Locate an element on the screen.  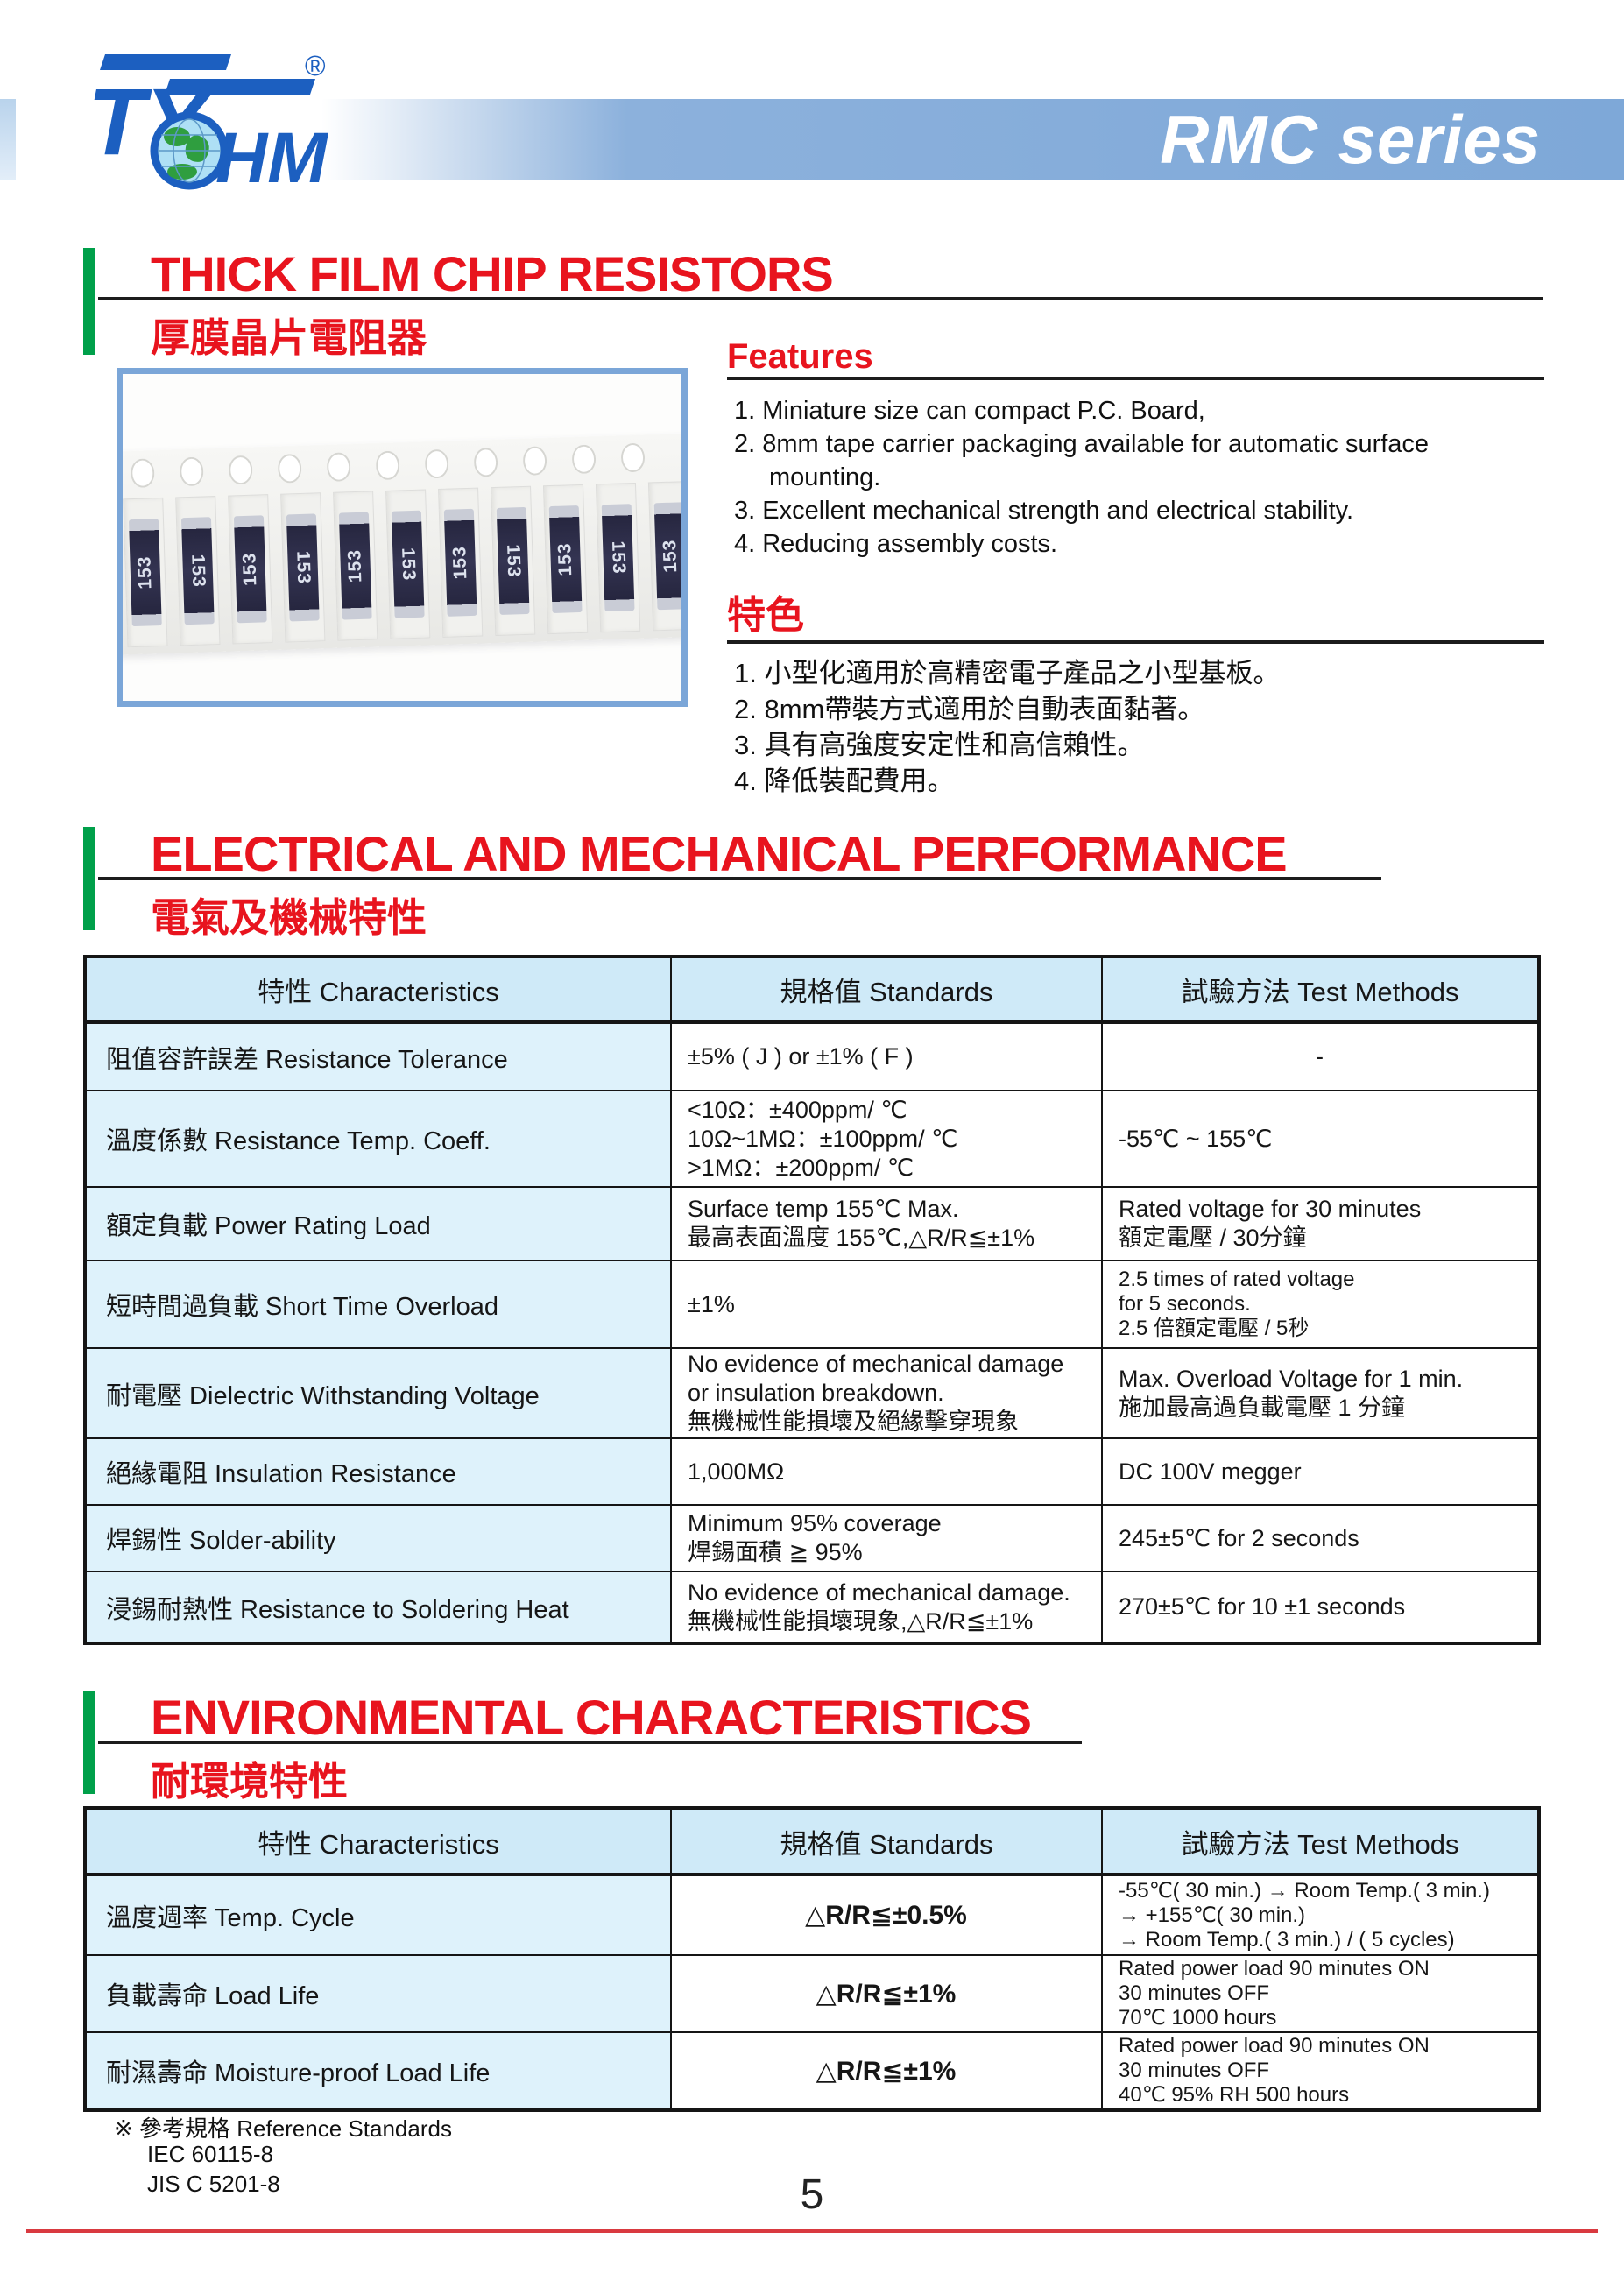
electrical-heading-en: ELECTRICAL AND MECHANICAL PERFORMANCE is located at coordinates (719, 853).